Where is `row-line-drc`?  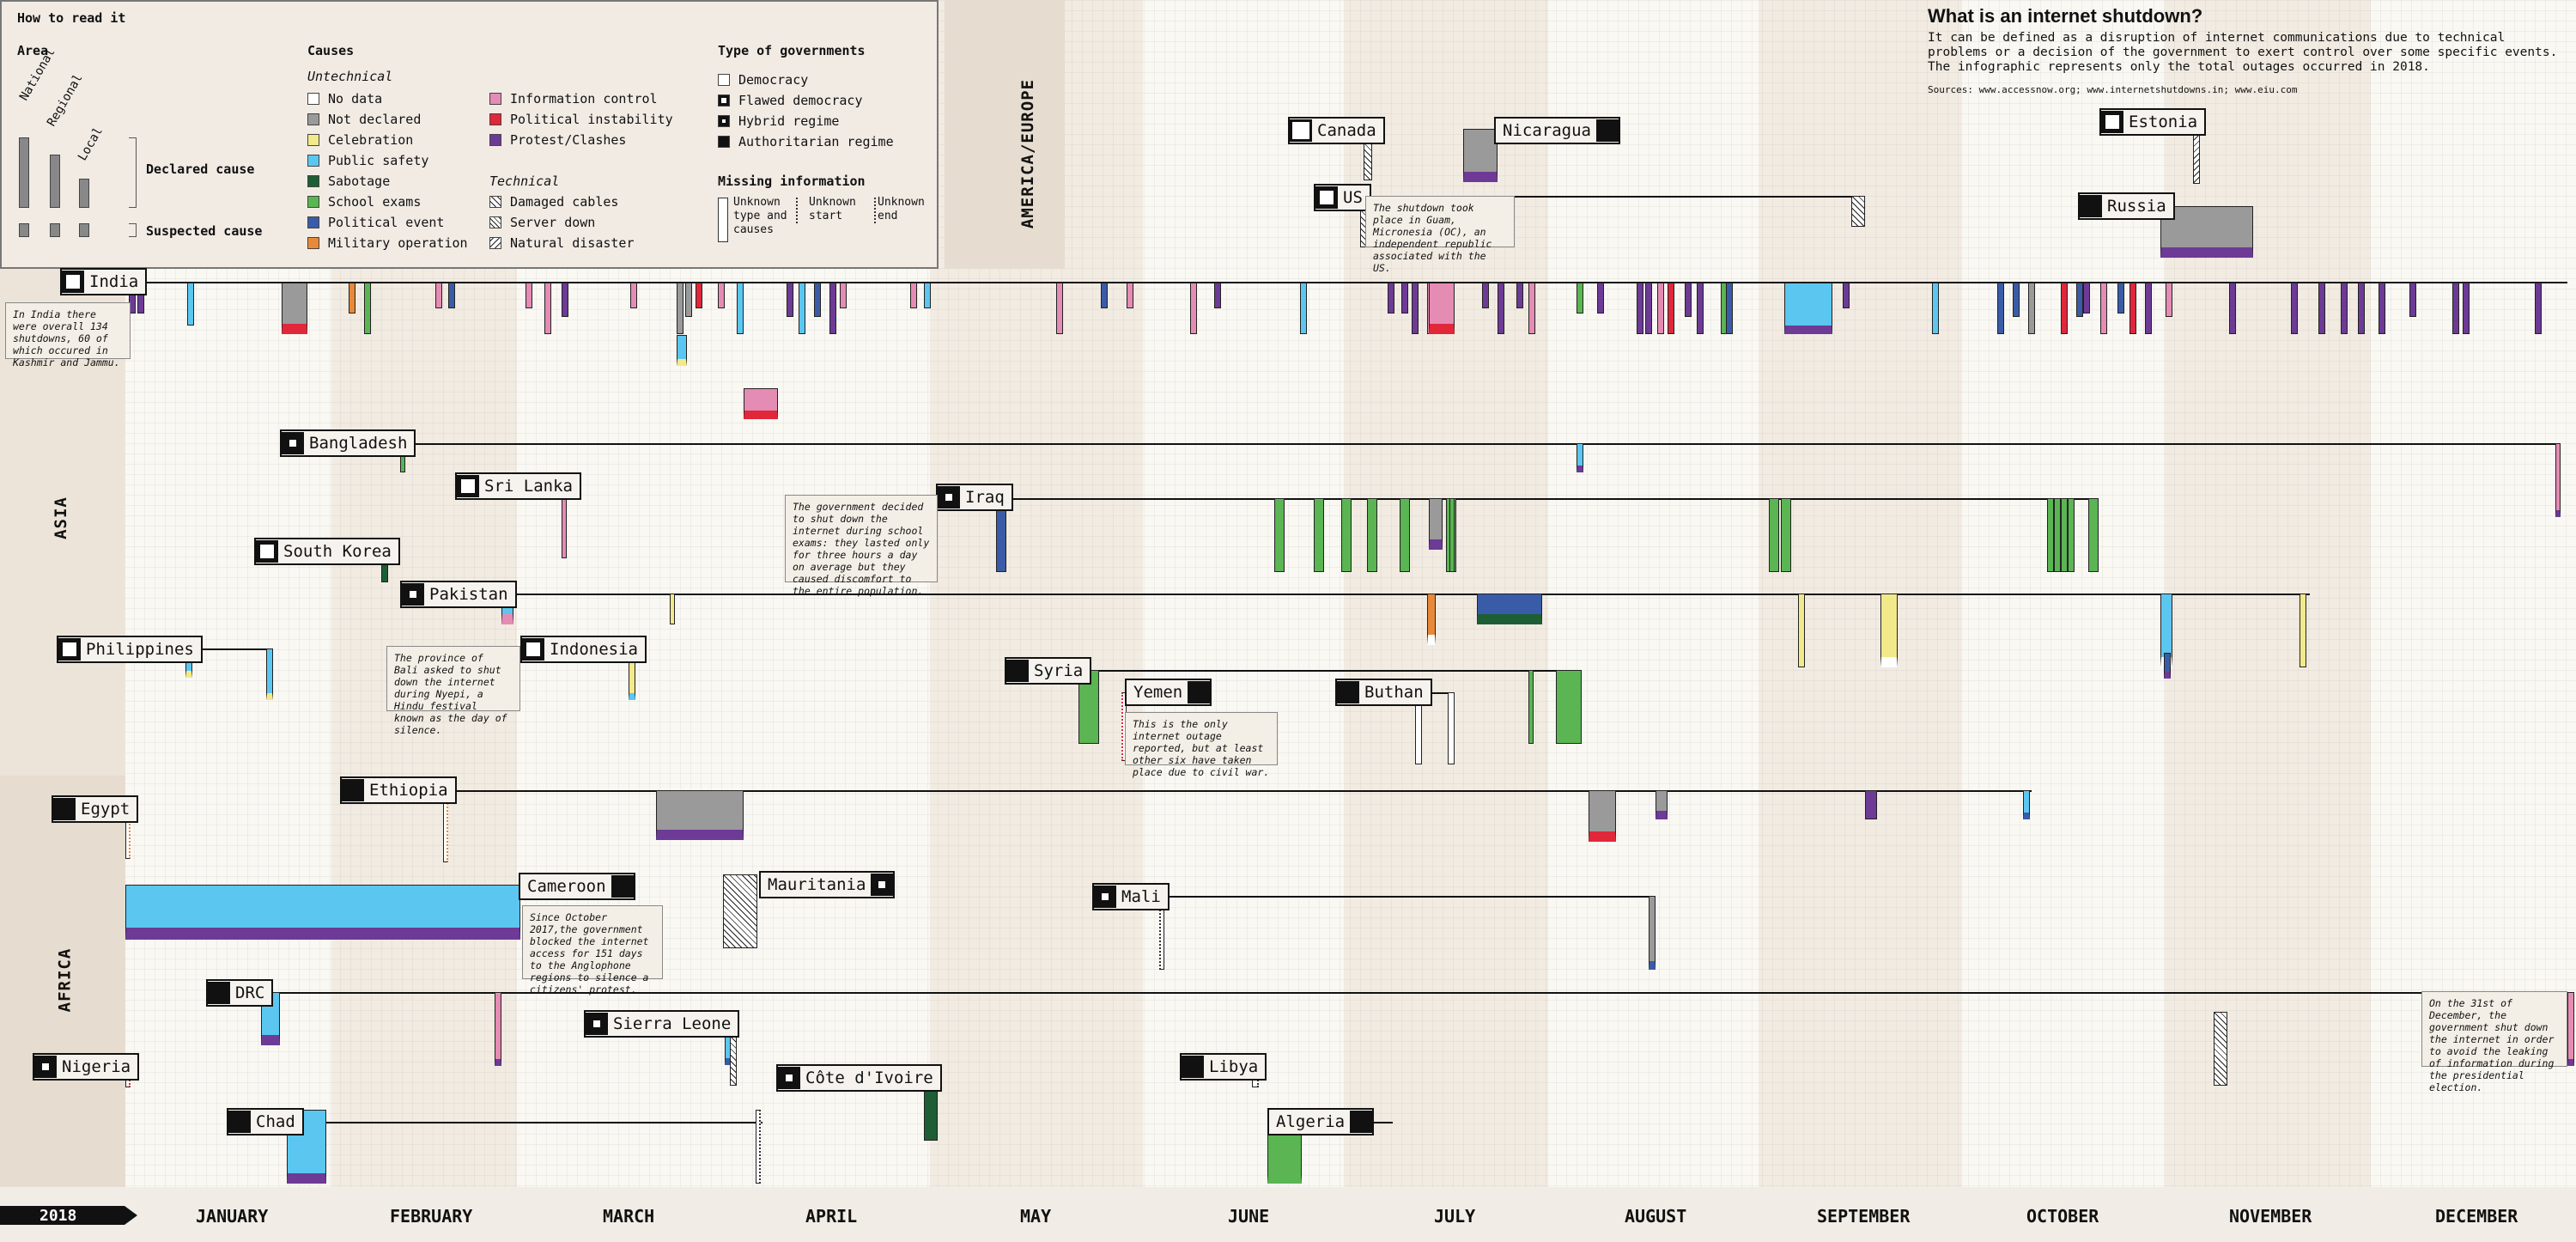
row-line-drc is located at coordinates (1386, 993).